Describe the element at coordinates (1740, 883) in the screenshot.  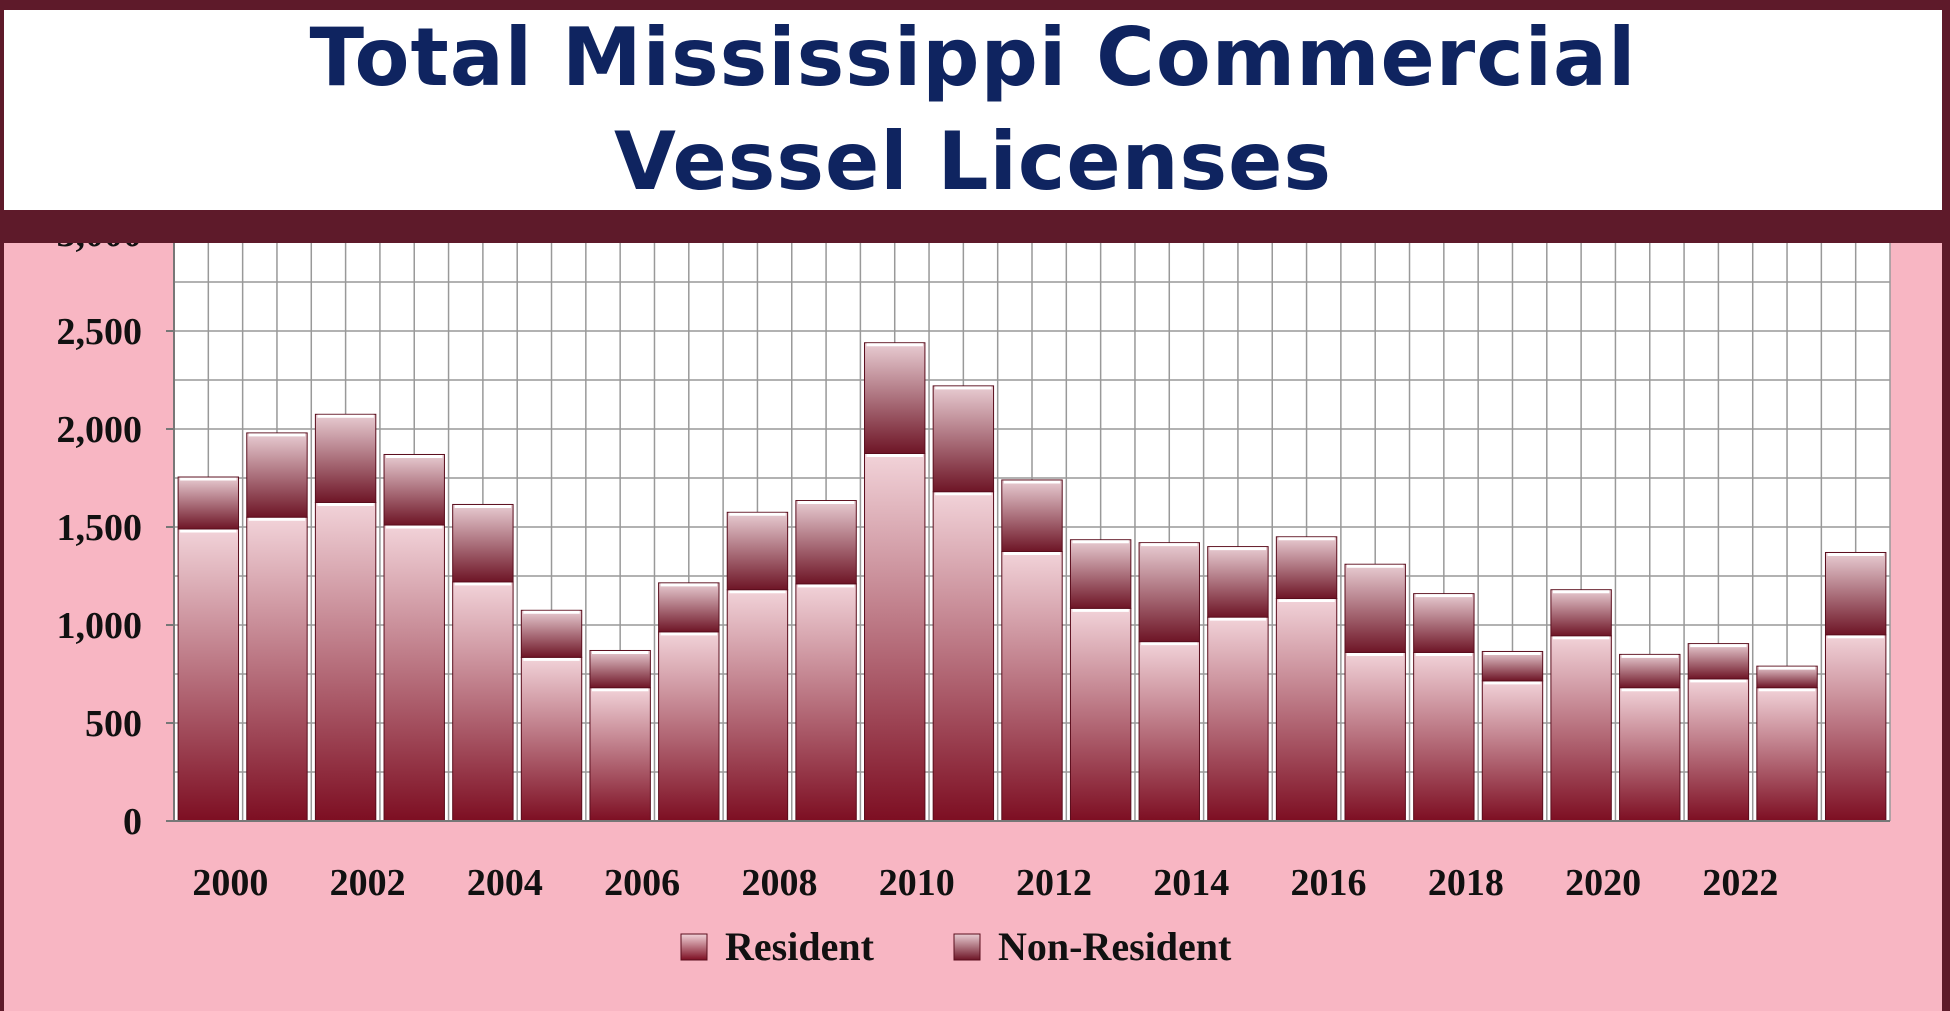
I see `x-tick-label: 2022` at that location.